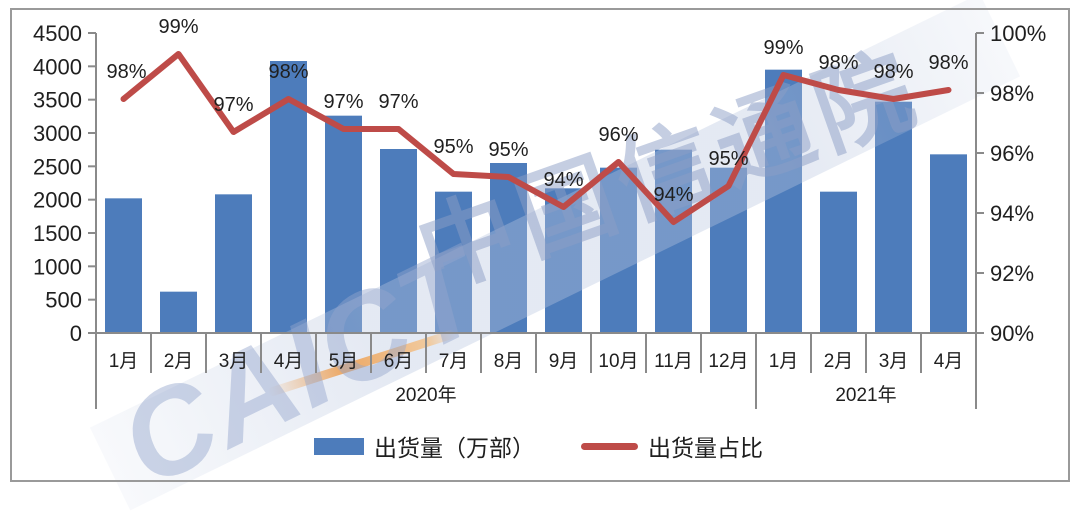 The width and height of the screenshot is (1080, 512). Describe the element at coordinates (233, 263) in the screenshot. I see `bar-3月-2` at that location.